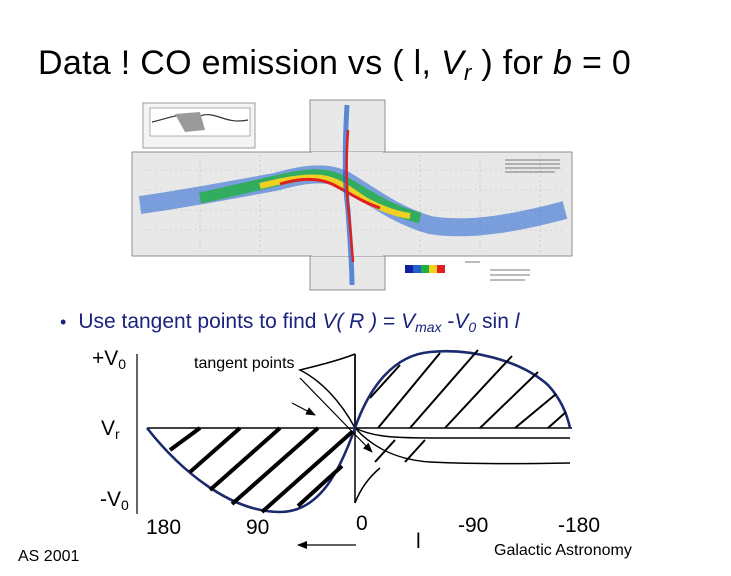  Describe the element at coordinates (512, 63) in the screenshot. I see `title-mid: ) for` at that location.